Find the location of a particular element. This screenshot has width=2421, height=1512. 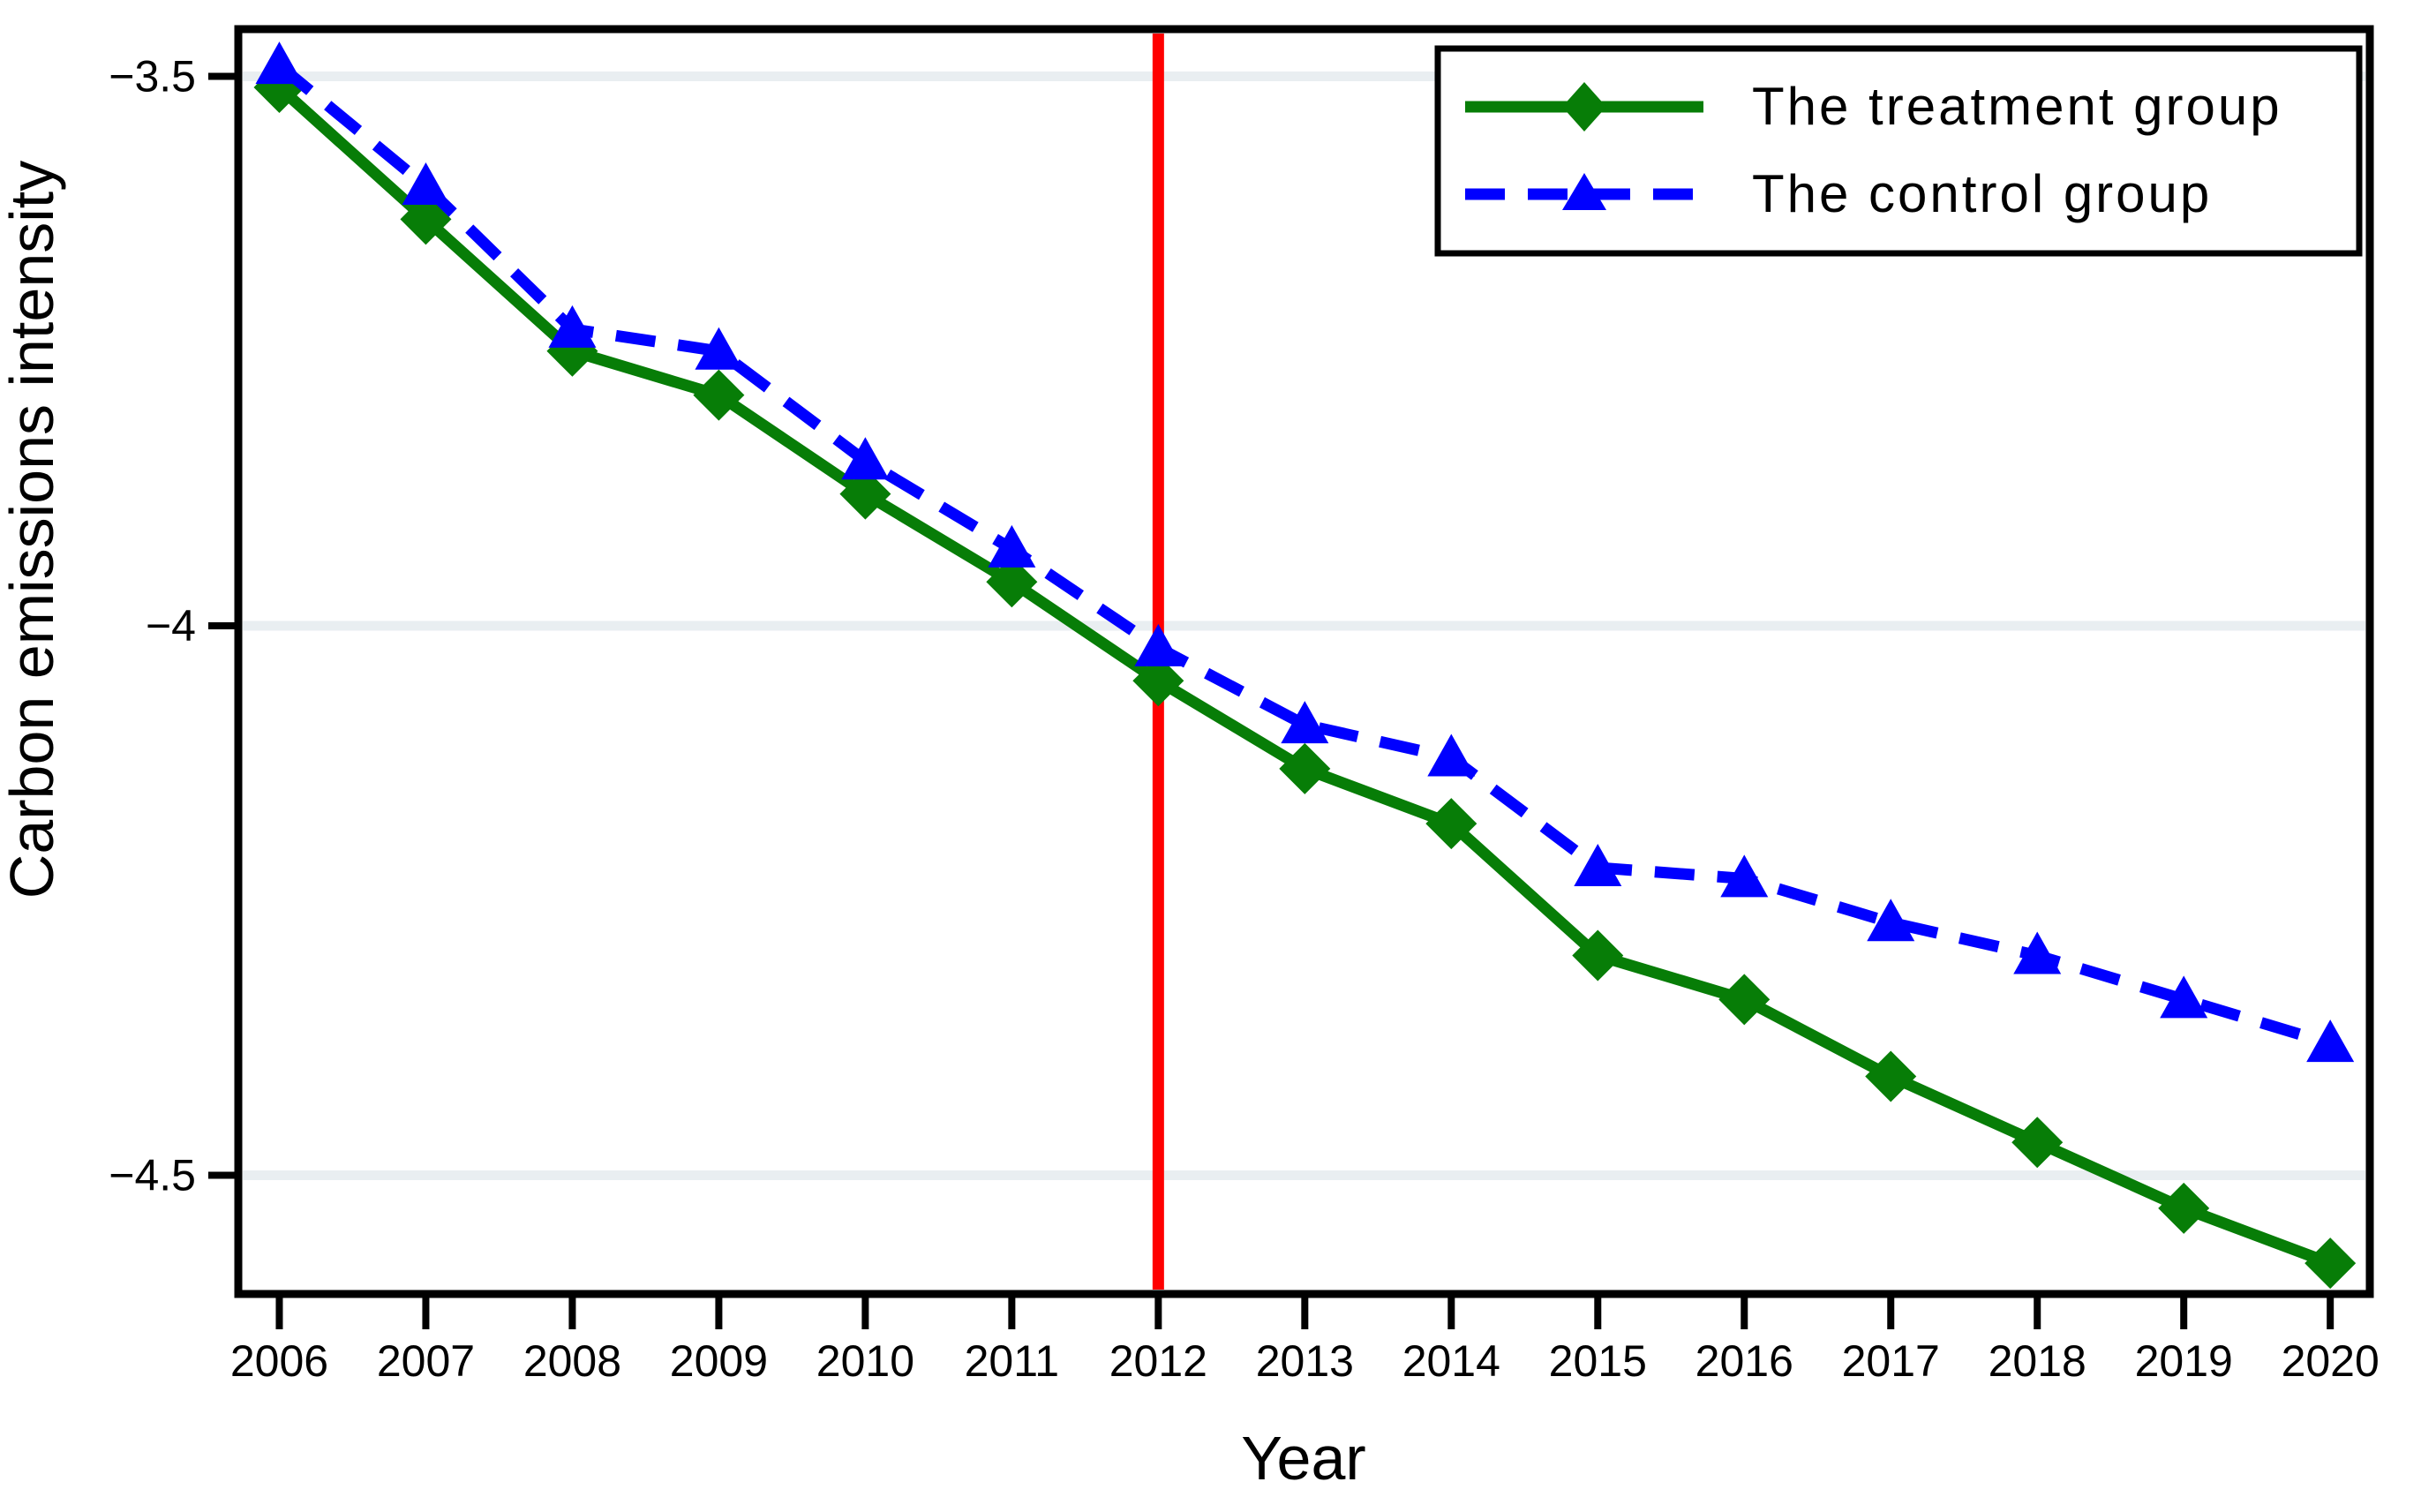

data-point-treatment-2016 is located at coordinates (1745, 1000).